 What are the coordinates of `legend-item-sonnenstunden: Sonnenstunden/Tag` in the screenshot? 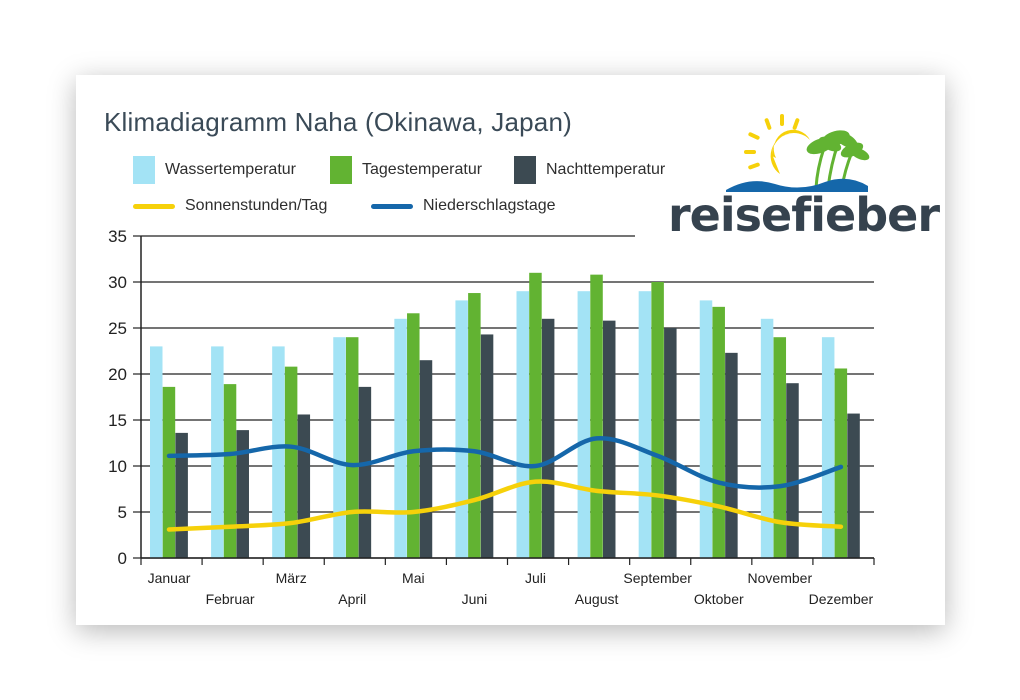 It's located at (230, 206).